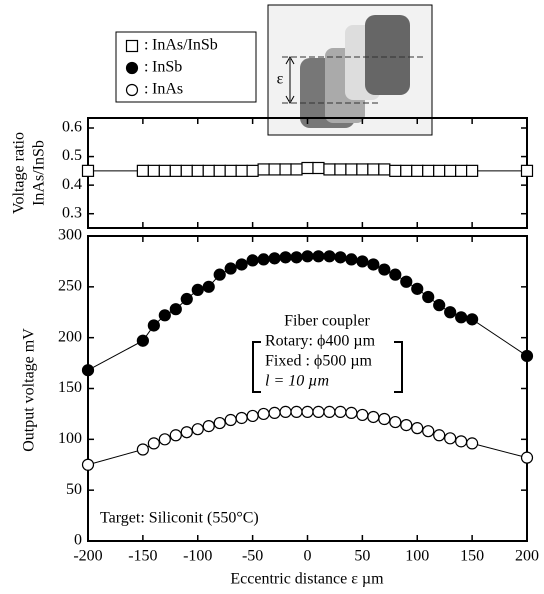 Image resolution: width=544 pixels, height=594 pixels. Describe the element at coordinates (72, 212) in the screenshot. I see `y-tick-label: 0.3` at that location.